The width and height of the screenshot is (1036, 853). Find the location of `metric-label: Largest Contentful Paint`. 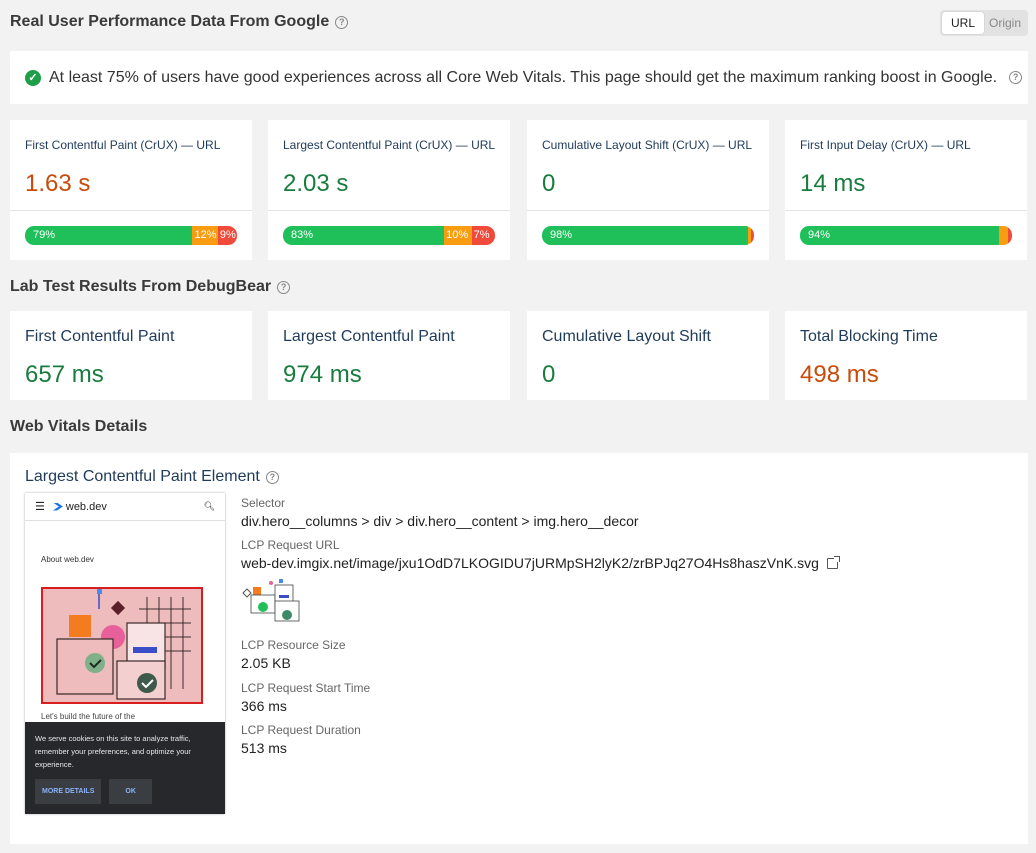

metric-label: Largest Contentful Paint is located at coordinates (369, 336).